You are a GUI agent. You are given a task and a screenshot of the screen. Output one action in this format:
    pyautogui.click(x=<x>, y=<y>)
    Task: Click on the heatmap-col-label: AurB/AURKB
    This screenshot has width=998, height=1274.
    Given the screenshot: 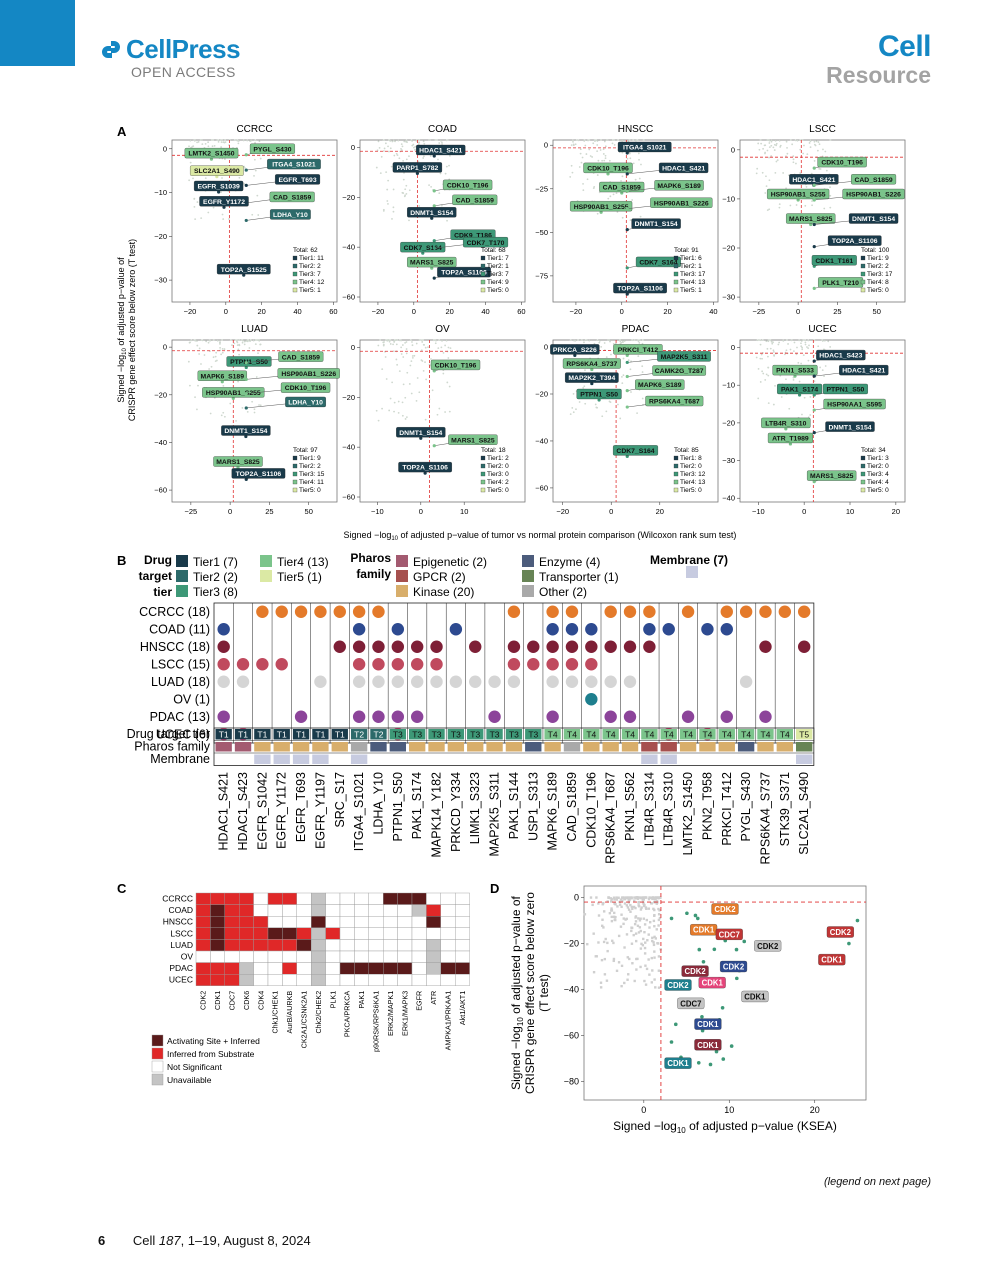 What is the action you would take?
    pyautogui.click(x=289, y=1012)
    